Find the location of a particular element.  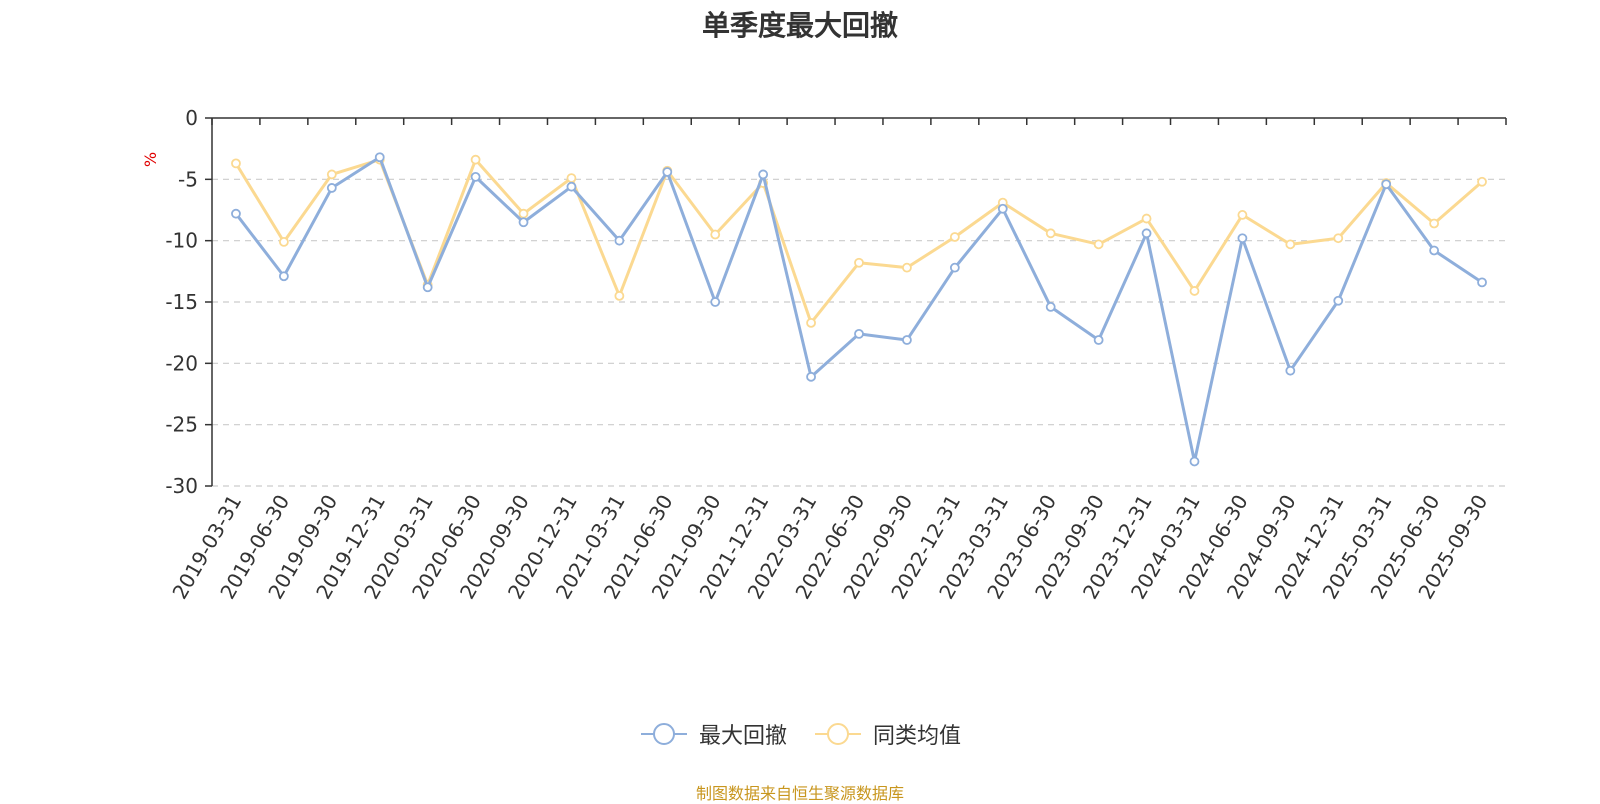

y-tick-label: -30 is located at coordinates (181, 486).